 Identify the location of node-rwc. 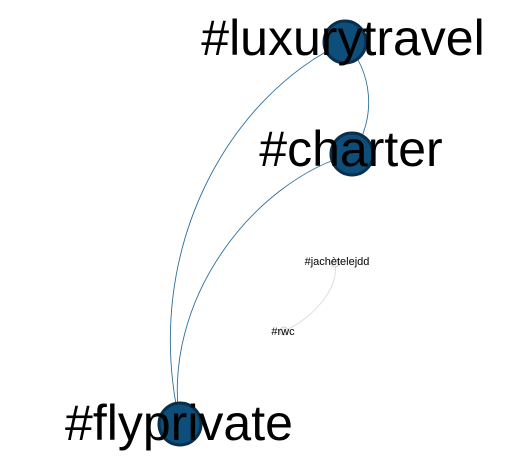
(284, 331).